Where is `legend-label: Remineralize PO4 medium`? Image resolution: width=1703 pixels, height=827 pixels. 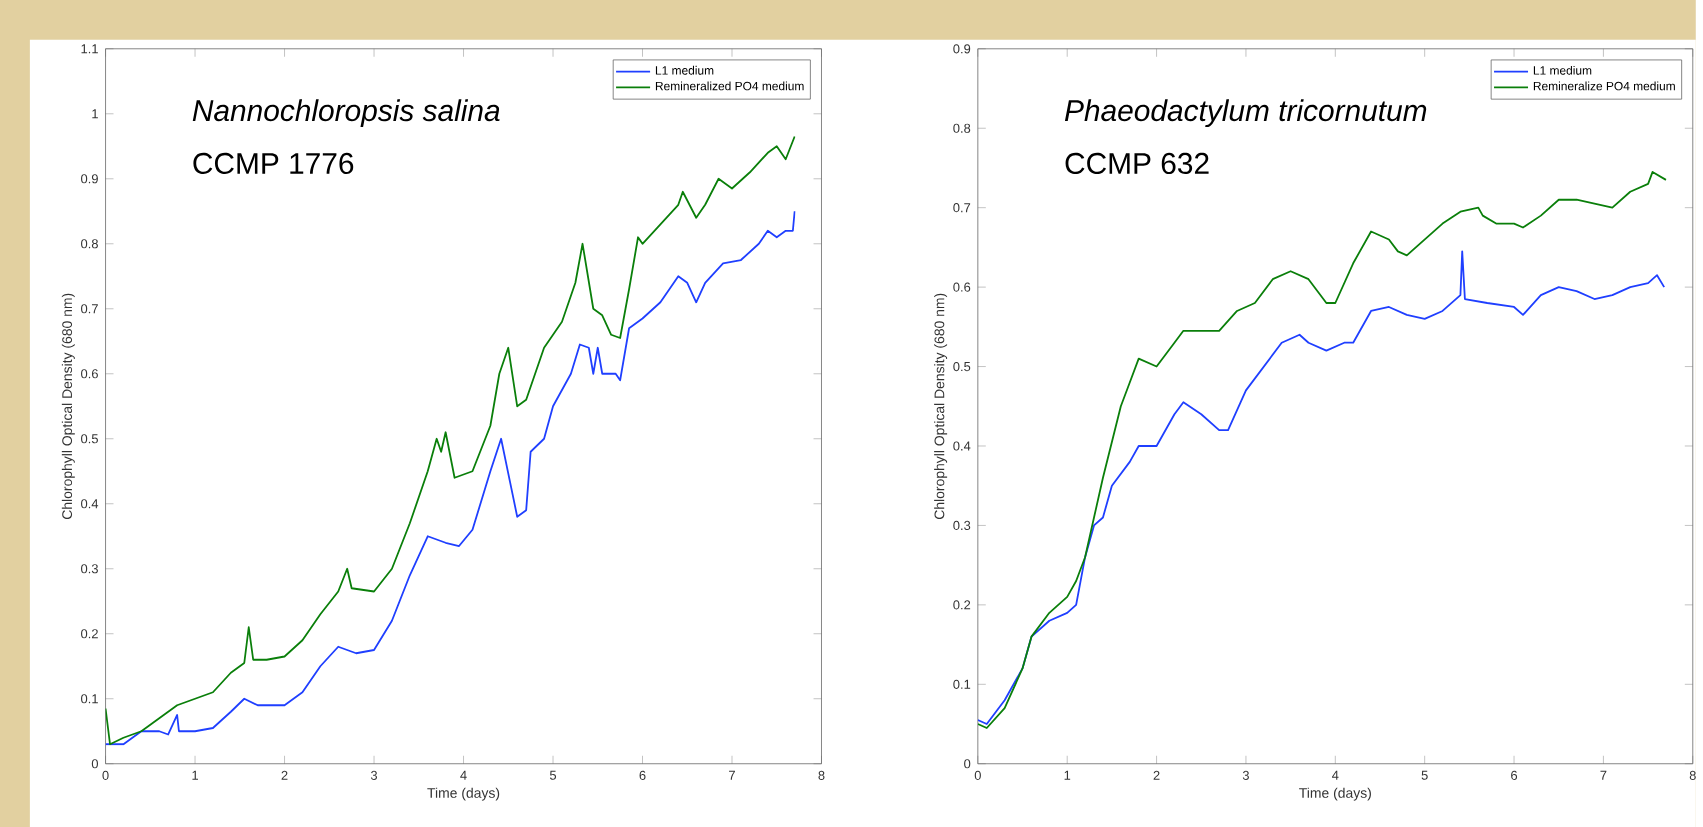
legend-label: Remineralize PO4 medium is located at coordinates (1604, 86).